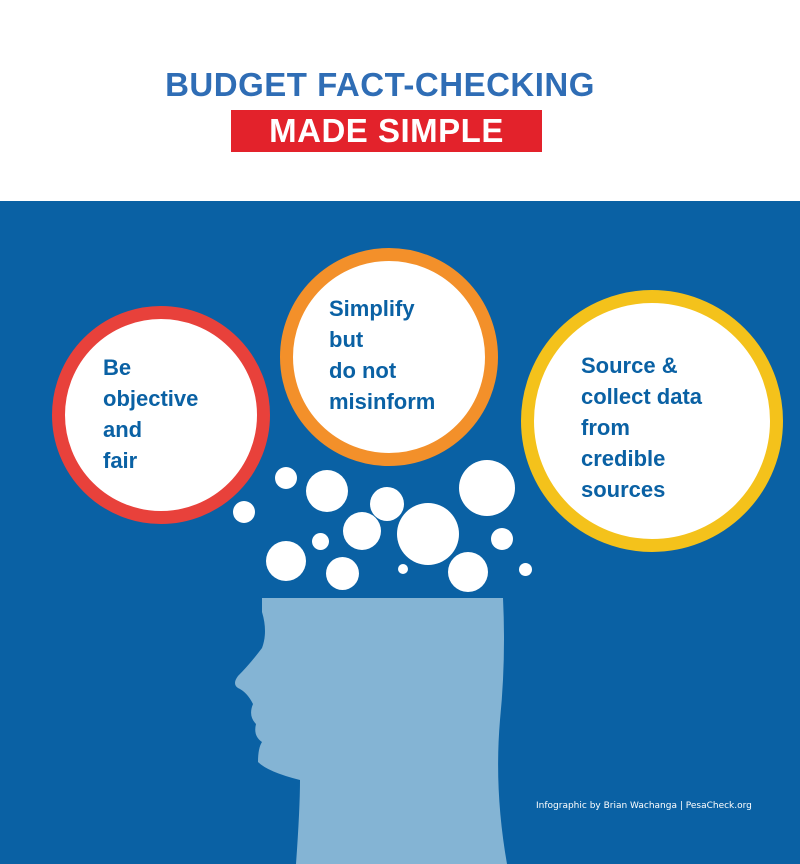 Image resolution: width=800 pixels, height=864 pixels. Describe the element at coordinates (363, 370) in the screenshot. I see `bubble-line: do not` at that location.